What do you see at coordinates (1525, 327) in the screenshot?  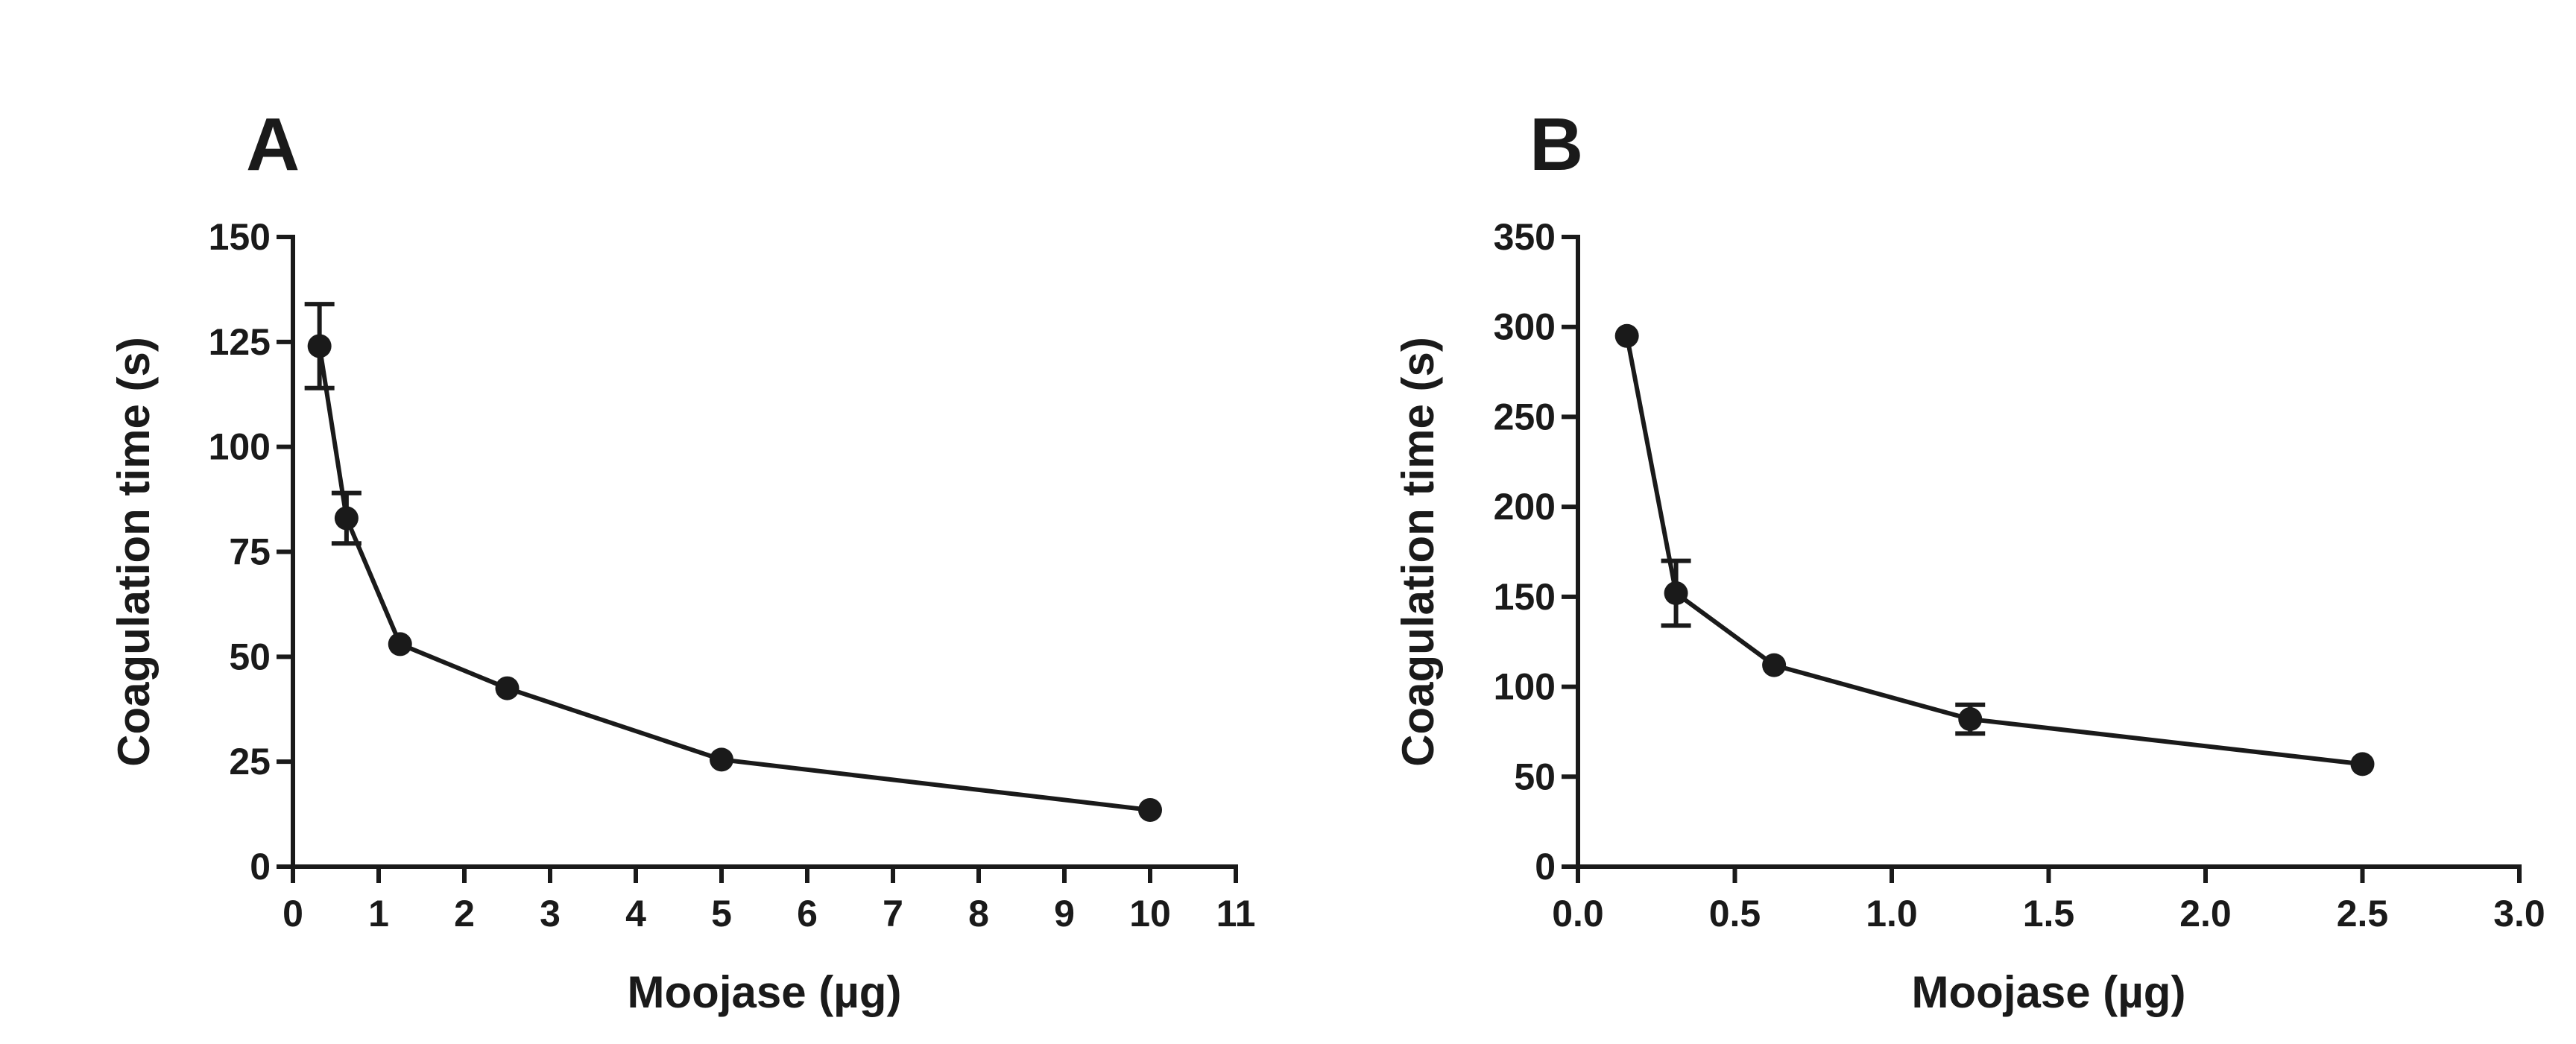 I see `y-tick-label: 300` at bounding box center [1525, 327].